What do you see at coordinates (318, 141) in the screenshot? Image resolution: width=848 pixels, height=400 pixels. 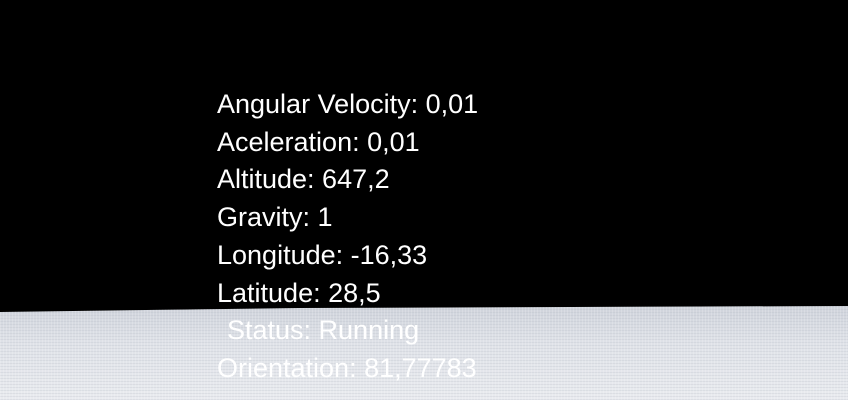 I see `aceleration-readout: Aceleration: 0,01` at bounding box center [318, 141].